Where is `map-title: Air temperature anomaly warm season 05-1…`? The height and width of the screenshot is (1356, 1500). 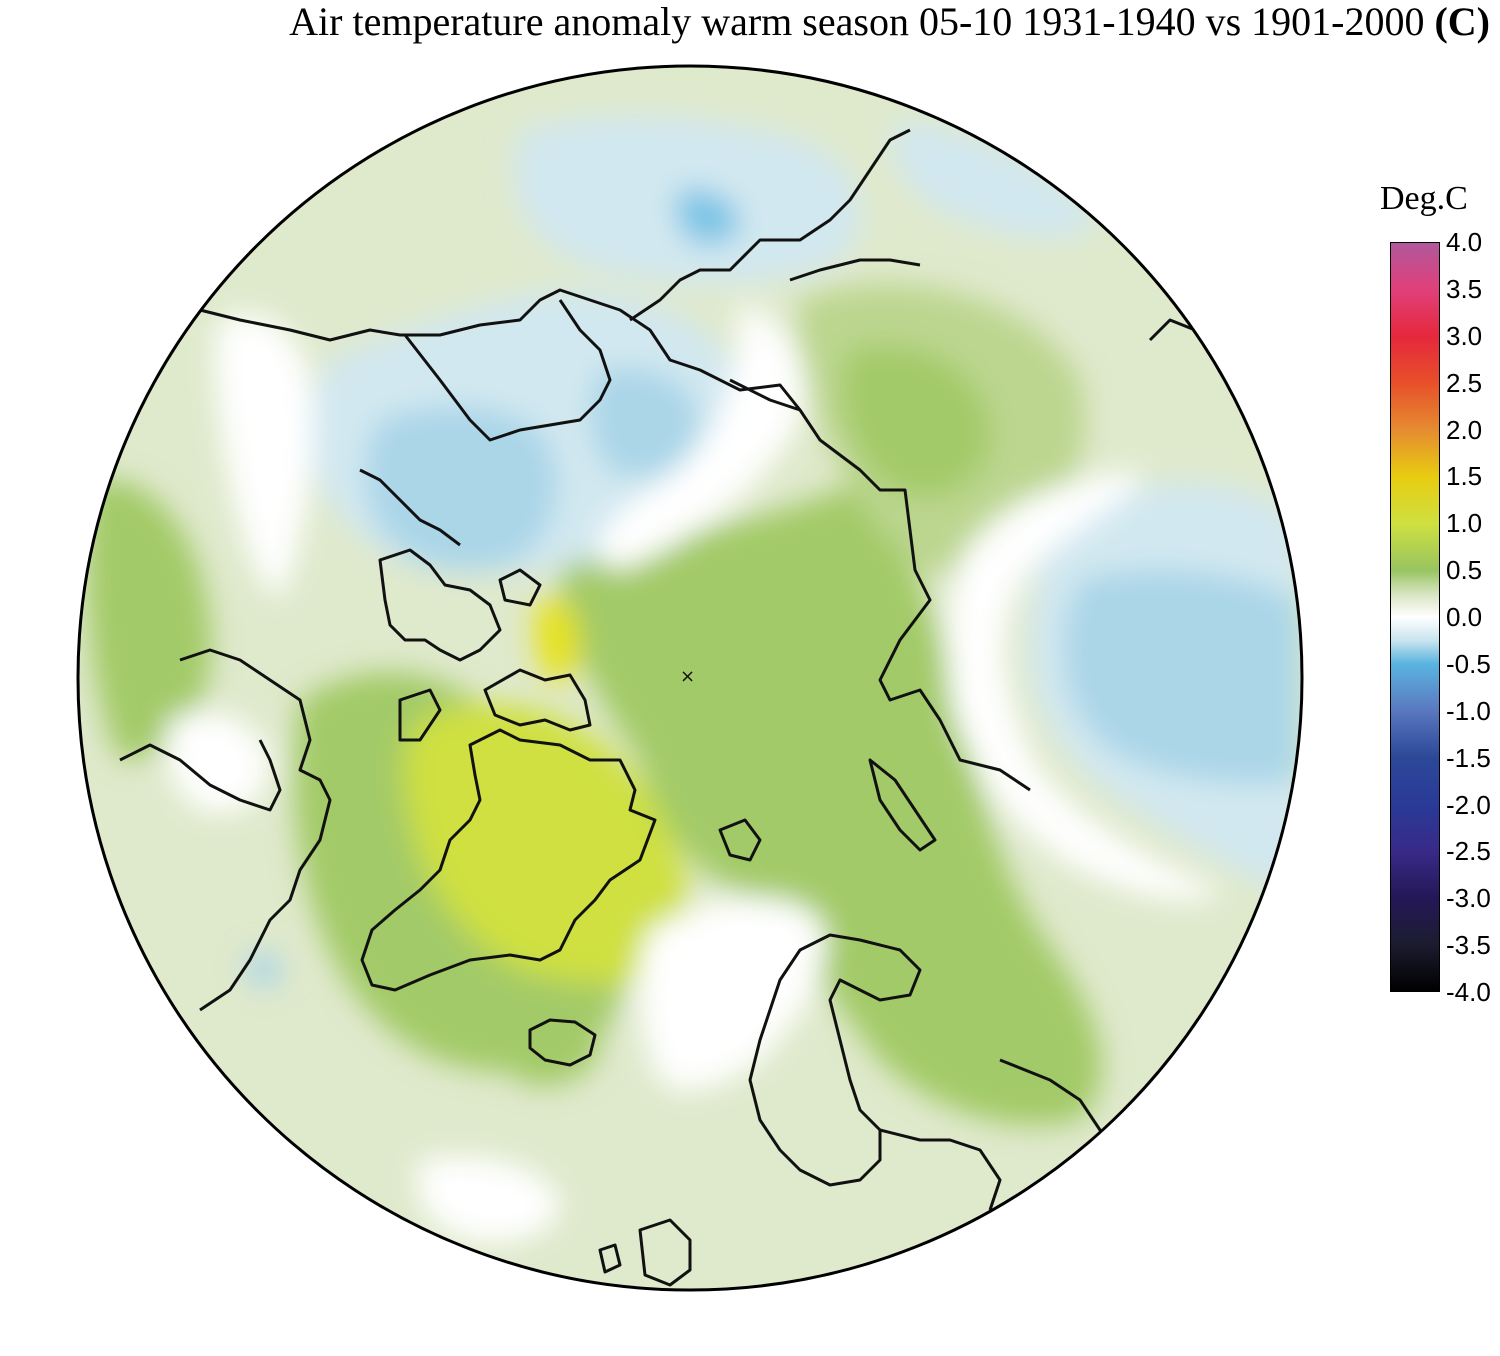 map-title: Air temperature anomaly warm season 05-1… is located at coordinates (745, 22).